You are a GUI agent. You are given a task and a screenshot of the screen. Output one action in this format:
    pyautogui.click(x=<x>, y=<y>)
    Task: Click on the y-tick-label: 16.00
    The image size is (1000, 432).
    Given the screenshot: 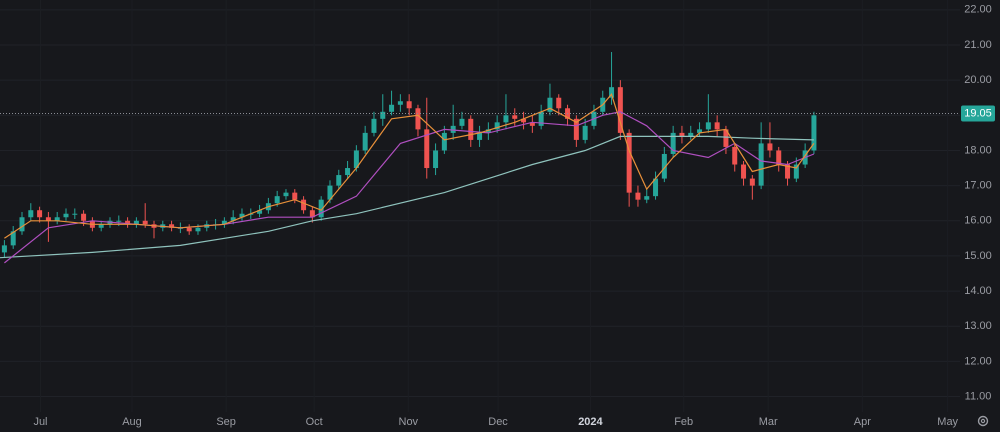 What is the action you would take?
    pyautogui.click(x=978, y=221)
    